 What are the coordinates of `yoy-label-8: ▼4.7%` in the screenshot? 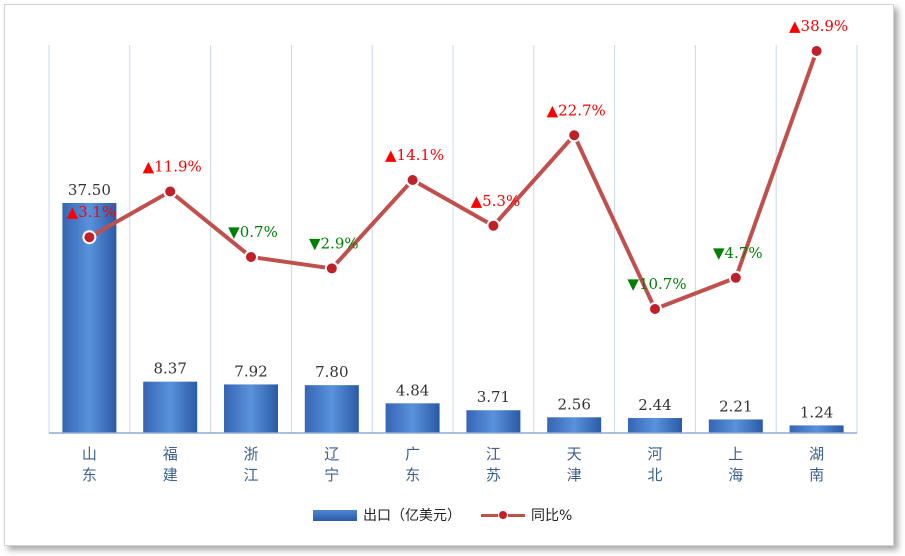 It's located at (738, 253).